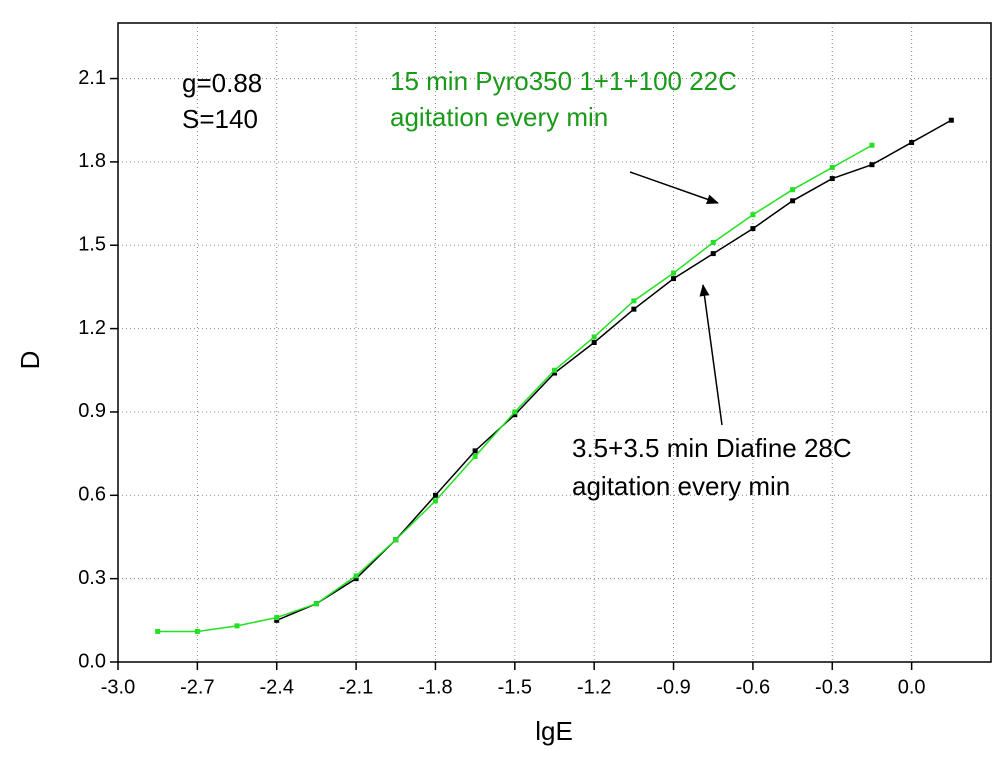  I want to click on y-axis-title: D, so click(30, 360).